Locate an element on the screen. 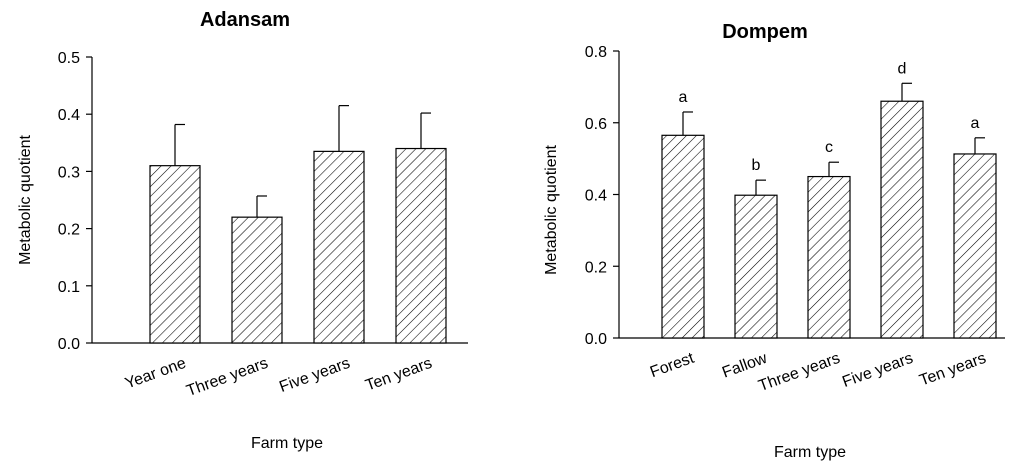 The image size is (1029, 463). y-tick-label: 0.1 is located at coordinates (69, 287).